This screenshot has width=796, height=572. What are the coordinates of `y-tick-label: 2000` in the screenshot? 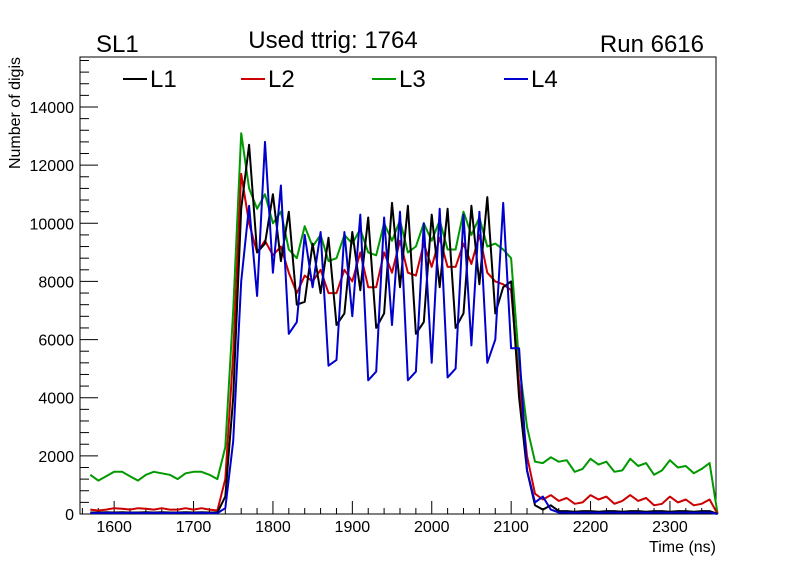 It's located at (56, 457).